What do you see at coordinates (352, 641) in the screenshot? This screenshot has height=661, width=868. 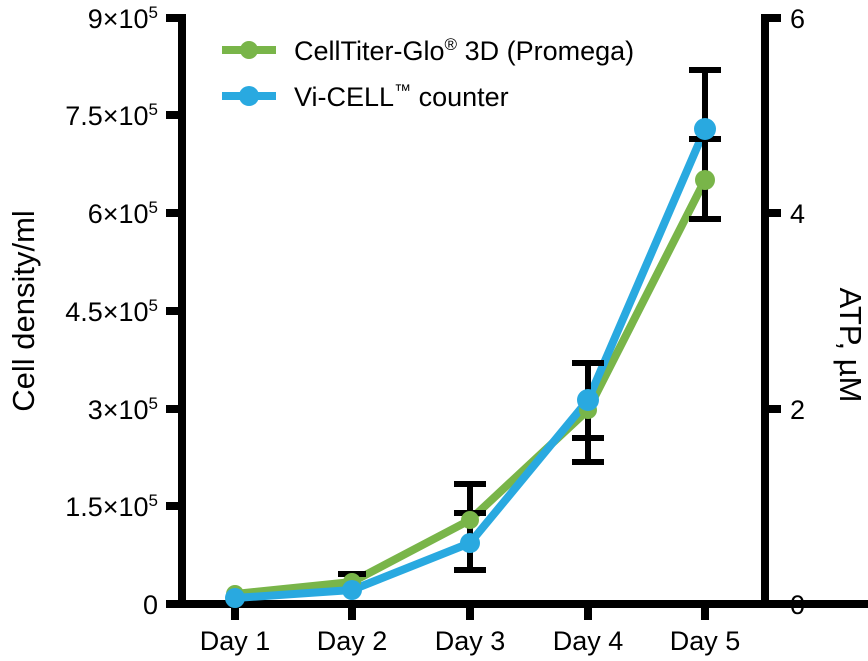 I see `x-tick-label-day-2: Day 2` at bounding box center [352, 641].